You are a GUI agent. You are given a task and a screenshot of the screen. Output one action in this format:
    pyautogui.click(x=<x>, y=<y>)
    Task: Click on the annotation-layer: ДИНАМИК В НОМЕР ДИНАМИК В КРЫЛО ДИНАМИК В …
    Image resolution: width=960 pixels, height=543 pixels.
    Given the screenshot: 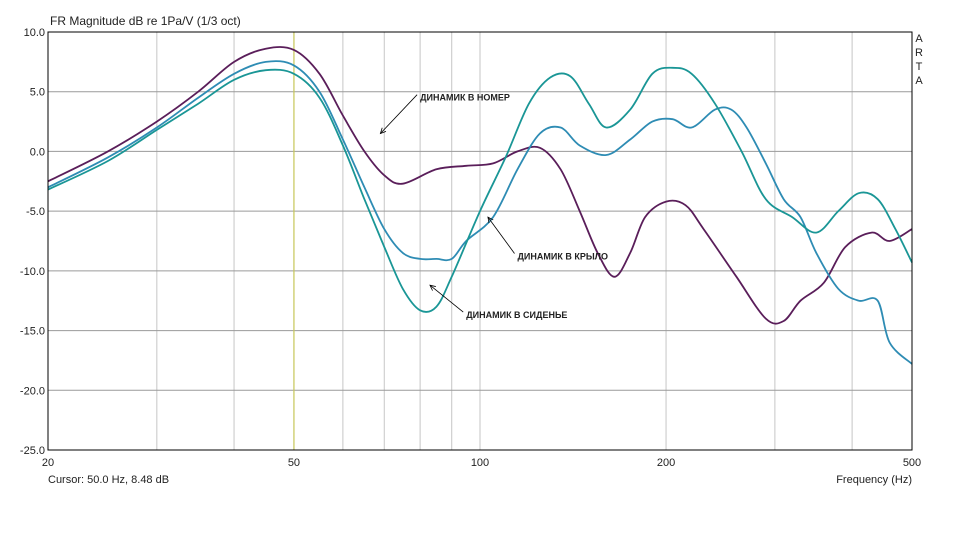 What is the action you would take?
    pyautogui.click(x=493, y=206)
    